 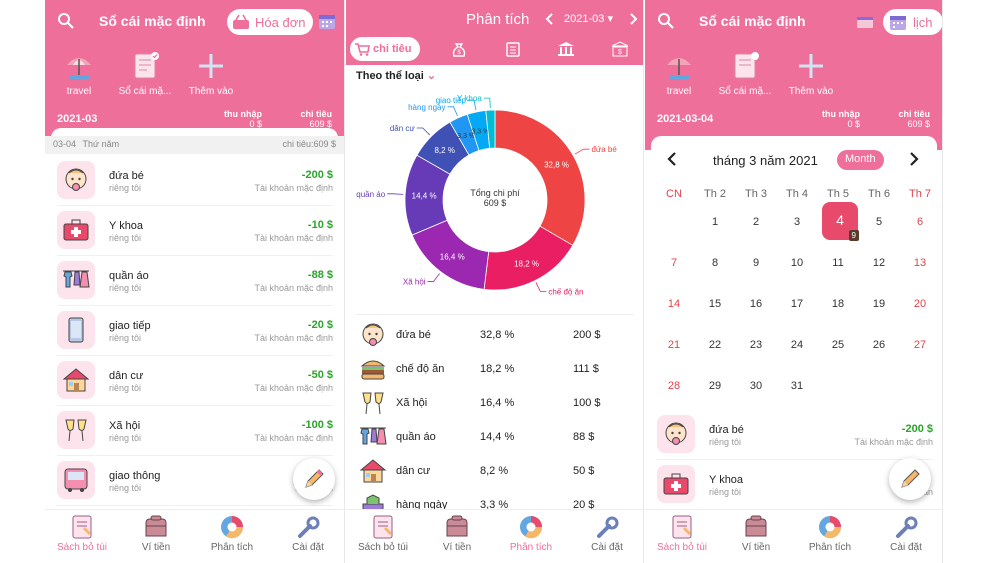 I want to click on day-cell: 11, so click(x=838, y=263).